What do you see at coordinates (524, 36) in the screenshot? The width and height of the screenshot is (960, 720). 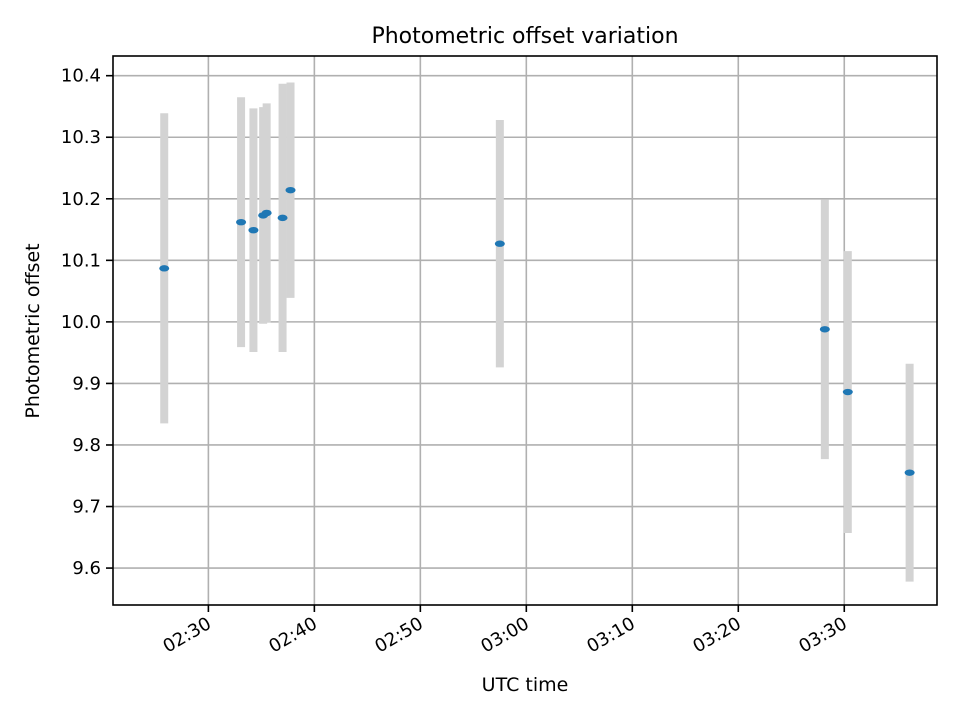 I see `chart-title: Photometric offset variation` at bounding box center [524, 36].